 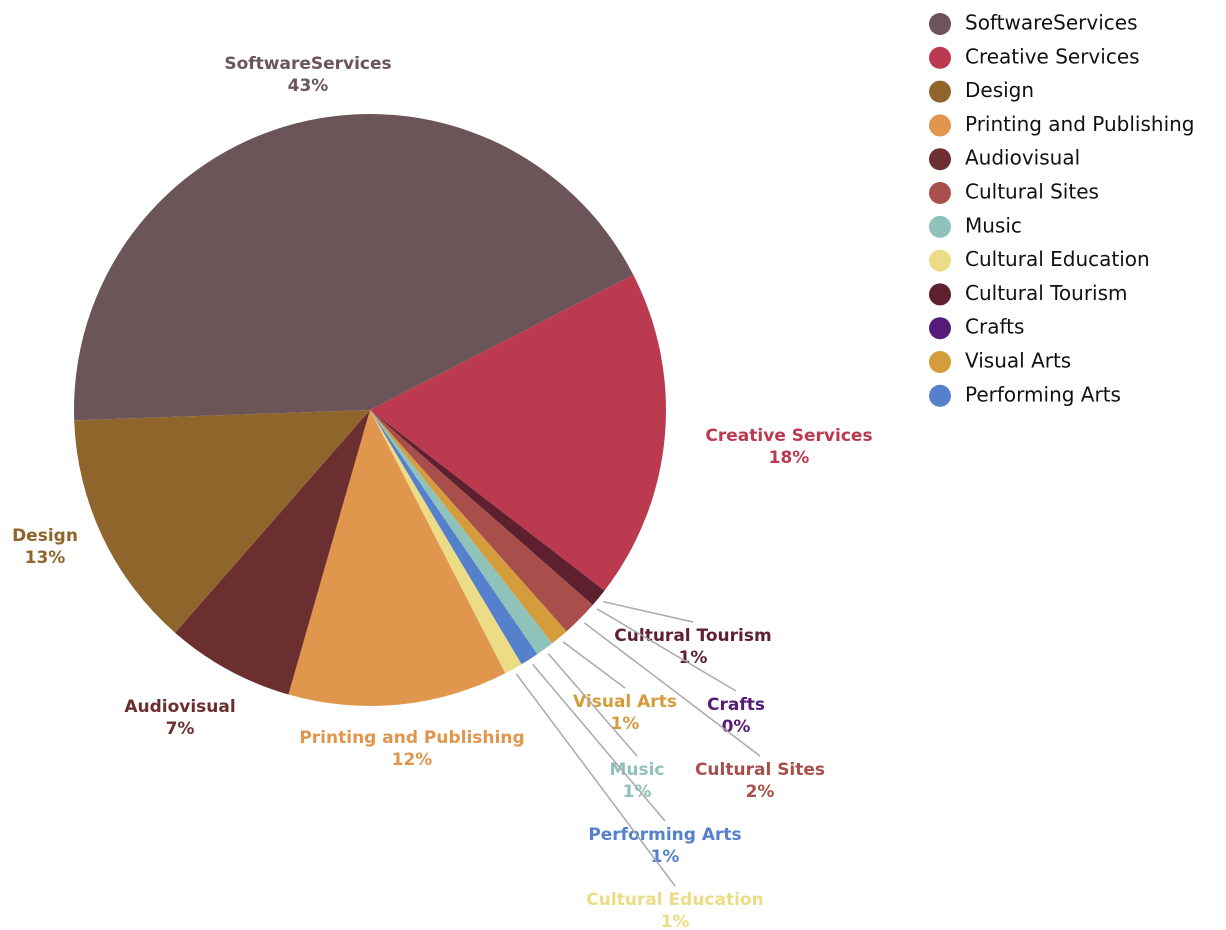 What do you see at coordinates (1032, 192) in the screenshot?
I see `legend-label: Cultural Sites` at bounding box center [1032, 192].